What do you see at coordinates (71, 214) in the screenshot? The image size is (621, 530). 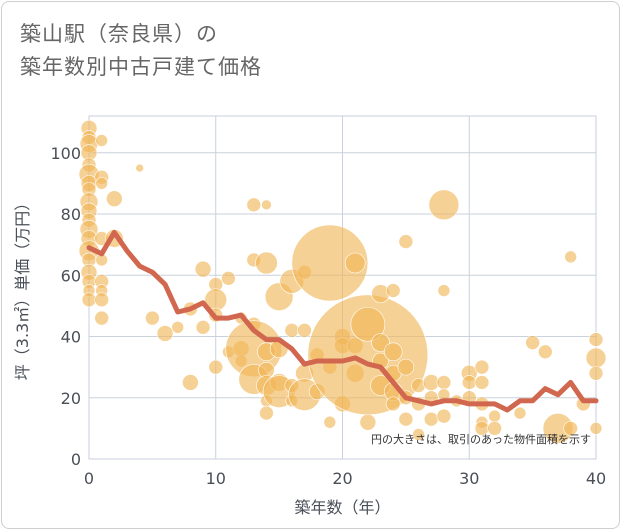 I see `y-tick-label: 80` at bounding box center [71, 214].